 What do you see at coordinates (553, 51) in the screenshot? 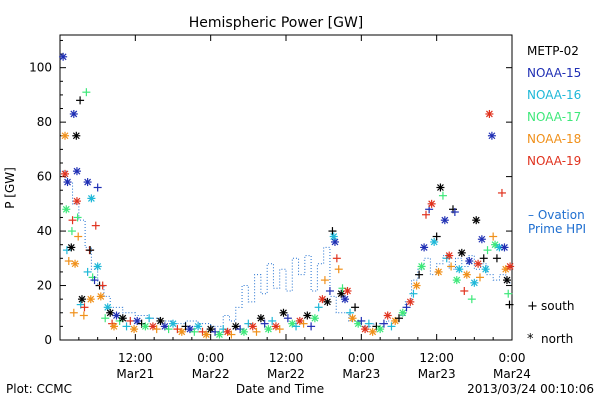
I see `legend-entry: METP-02` at bounding box center [553, 51].